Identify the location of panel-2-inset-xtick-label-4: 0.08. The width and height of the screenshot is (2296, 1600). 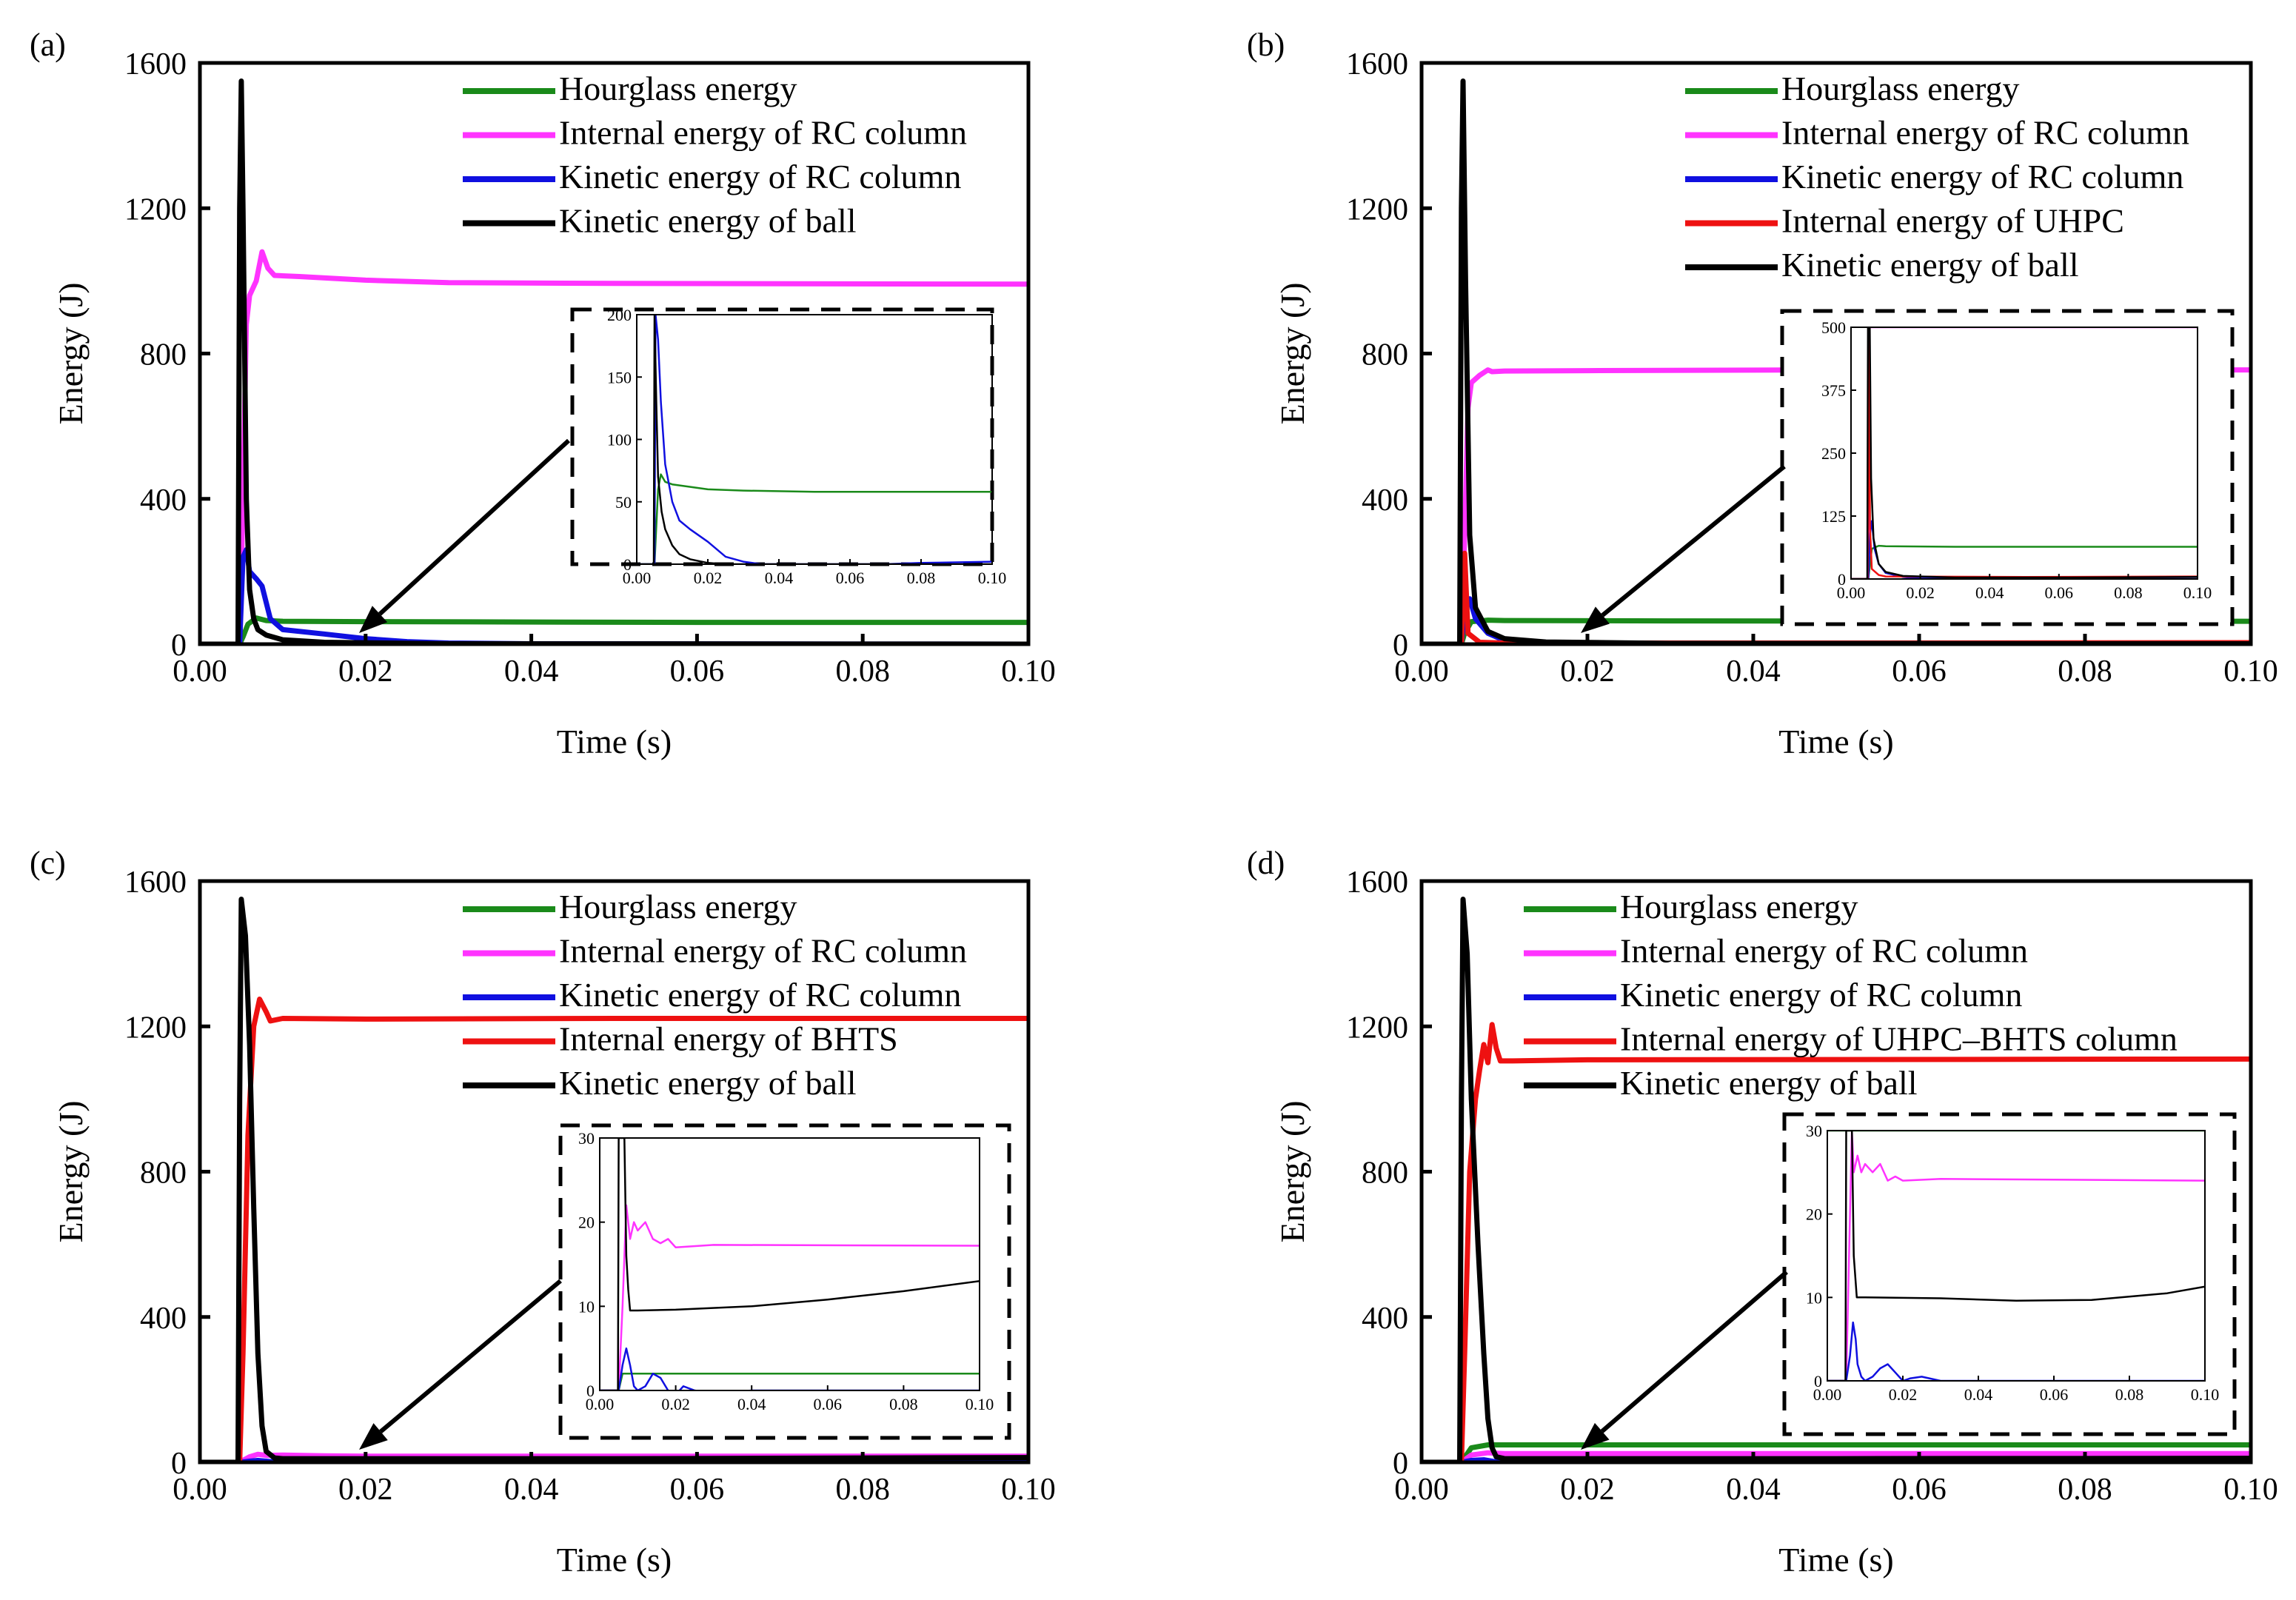
(903, 1404).